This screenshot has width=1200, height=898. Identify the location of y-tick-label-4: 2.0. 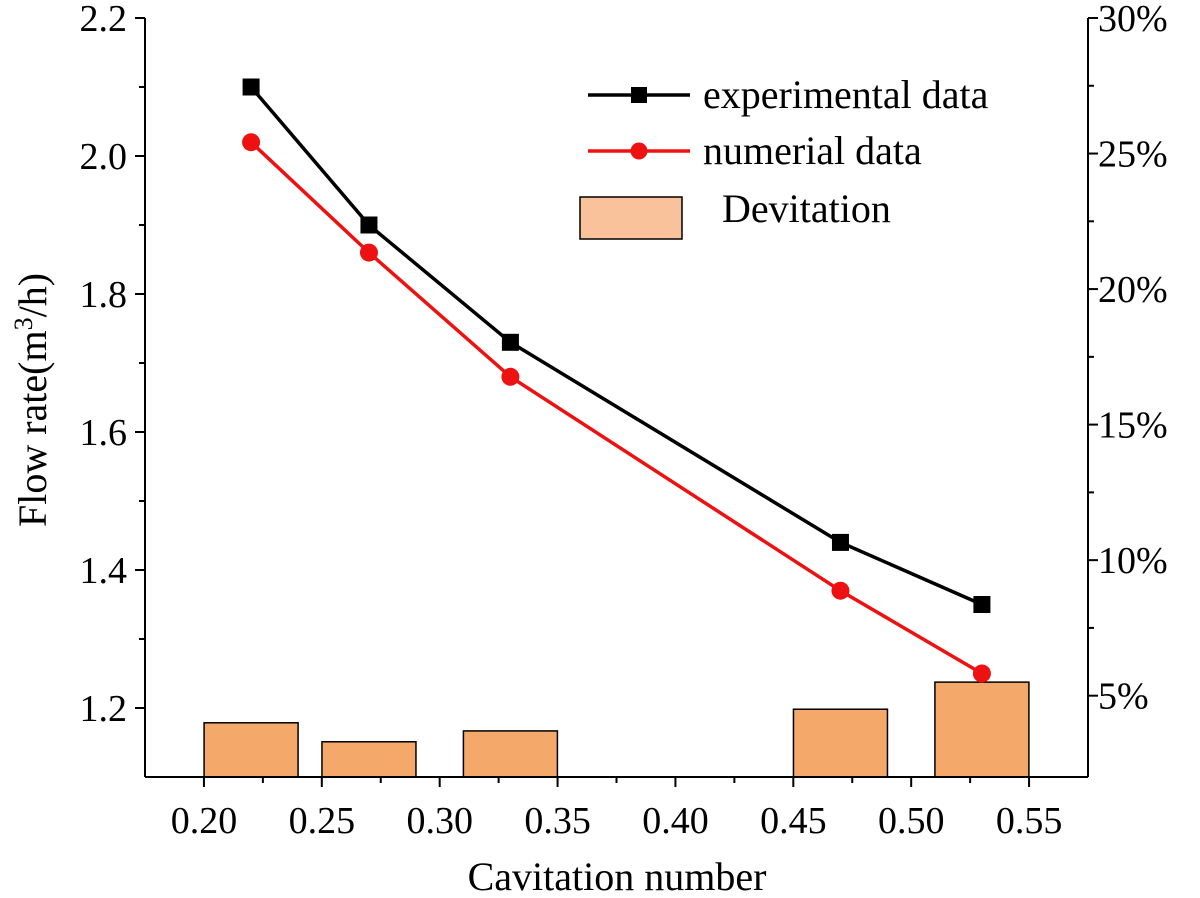
(104, 157).